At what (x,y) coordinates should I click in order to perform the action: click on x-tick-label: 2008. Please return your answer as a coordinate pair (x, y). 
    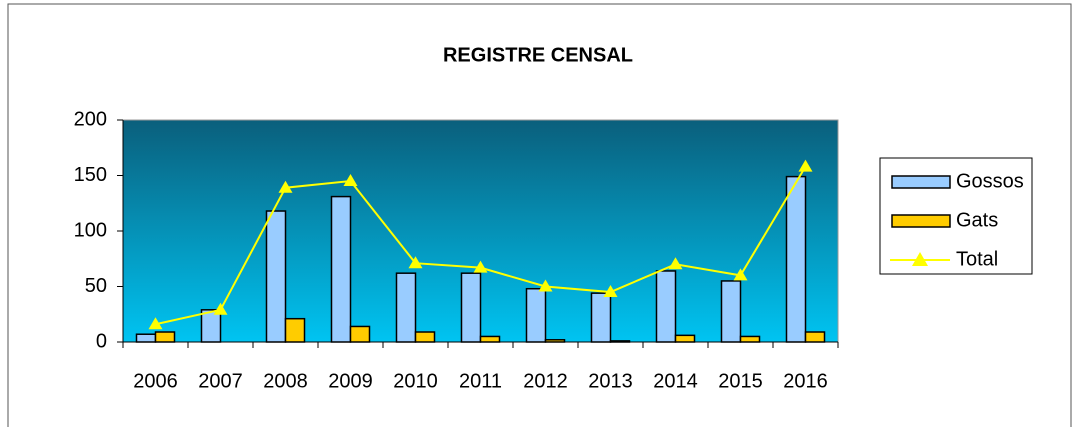
    Looking at the image, I should click on (285, 381).